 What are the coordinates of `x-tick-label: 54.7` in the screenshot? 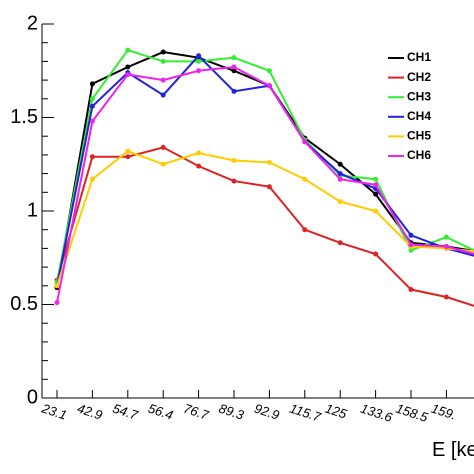 It's located at (125, 412).